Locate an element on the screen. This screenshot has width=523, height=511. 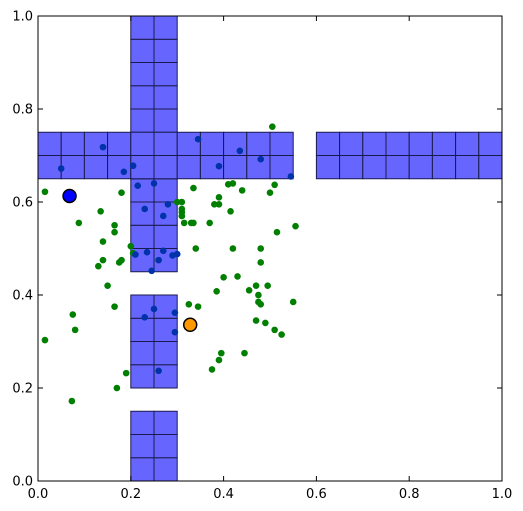
x-tick-label: 0.6 is located at coordinates (316, 494).